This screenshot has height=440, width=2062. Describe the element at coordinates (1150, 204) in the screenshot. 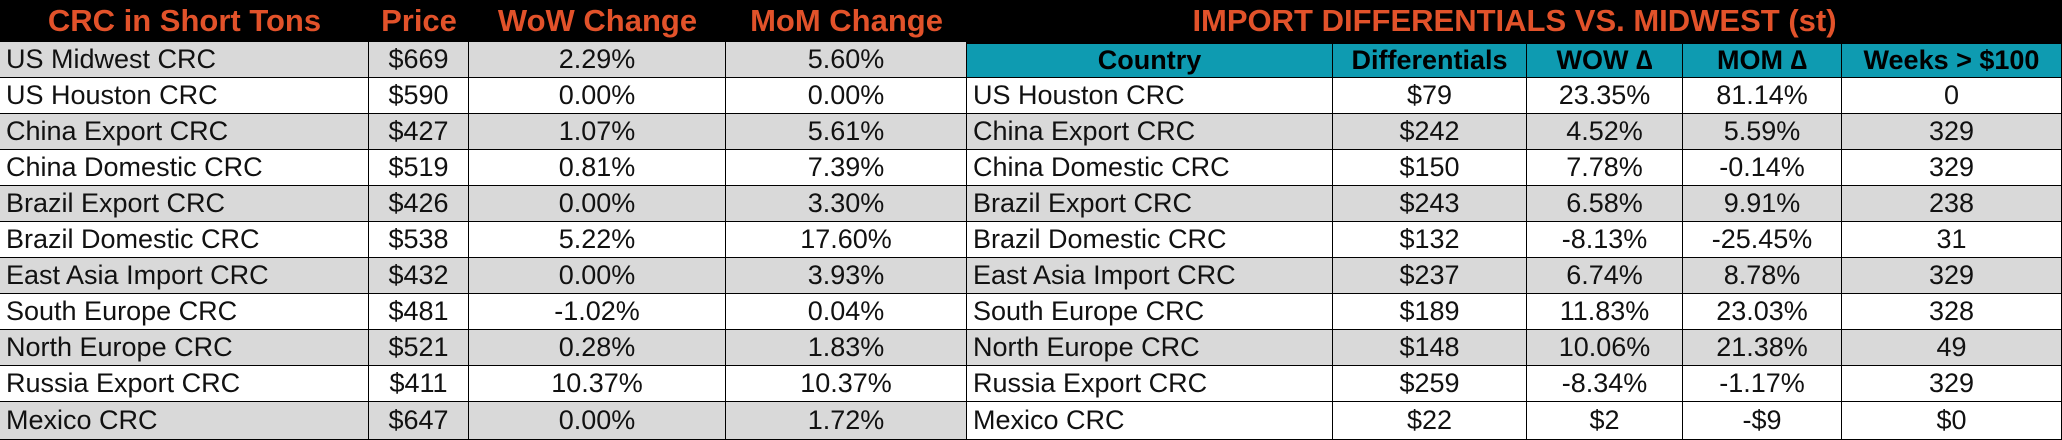

I see `right-cell-country: Brazil Export CRC` at that location.